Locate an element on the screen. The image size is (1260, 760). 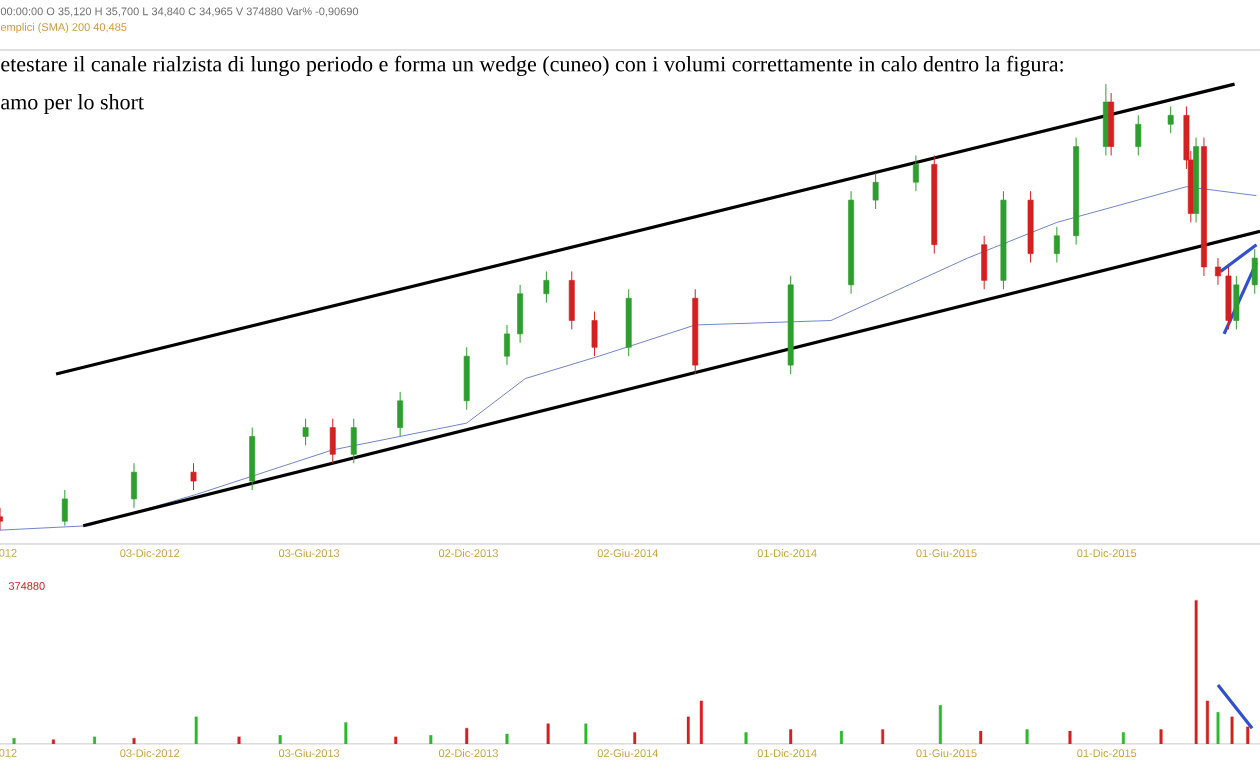
chart-subtitle: amo per lo short is located at coordinates (72, 104).